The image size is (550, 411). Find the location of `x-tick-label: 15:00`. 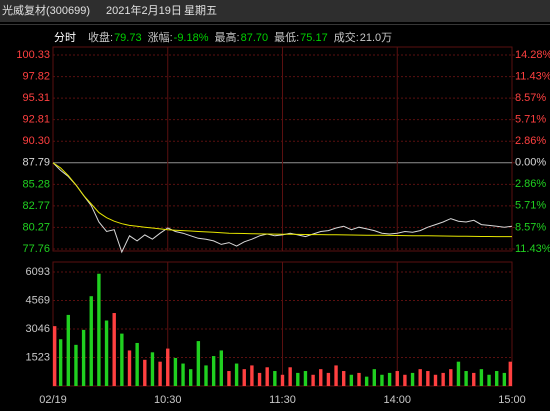

x-tick-label: 15:00 is located at coordinates (512, 400).